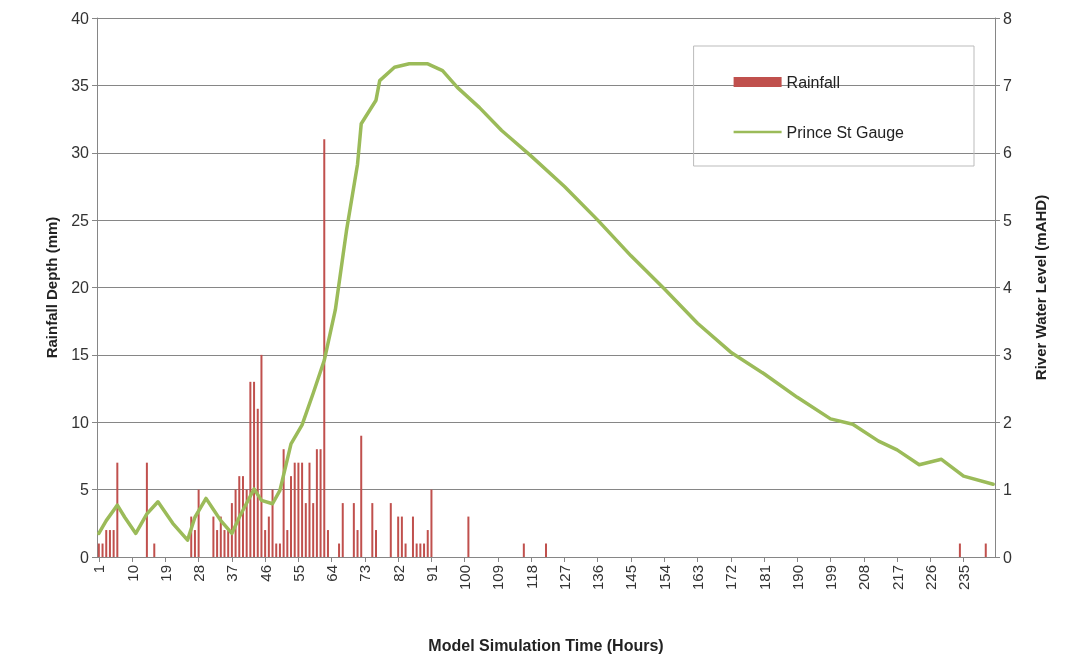 The image size is (1080, 664). Describe the element at coordinates (731, 578) in the screenshot. I see `x-tick-label: 172` at that location.